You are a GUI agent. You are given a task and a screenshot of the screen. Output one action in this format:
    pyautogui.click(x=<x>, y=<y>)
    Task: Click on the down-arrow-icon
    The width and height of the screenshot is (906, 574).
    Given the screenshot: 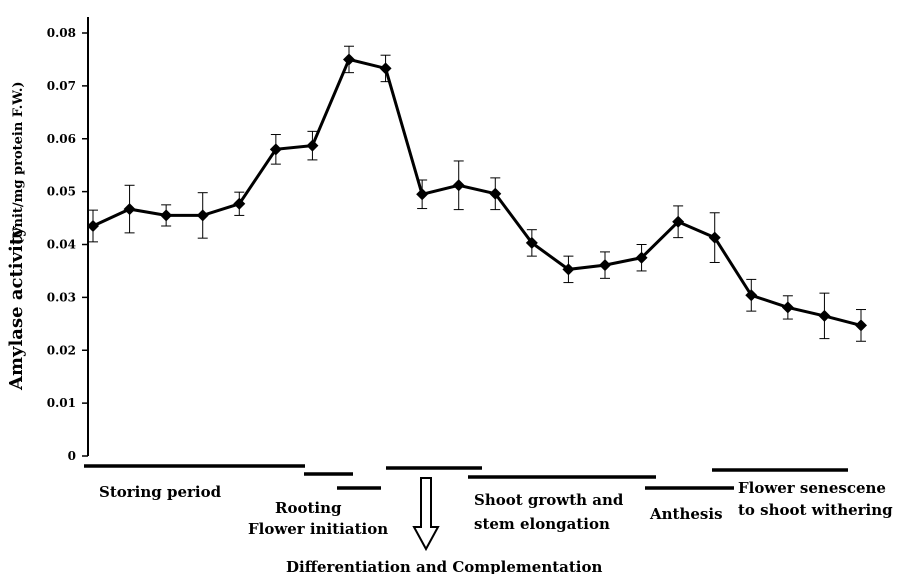 What is the action you would take?
    pyautogui.click(x=426, y=513)
    